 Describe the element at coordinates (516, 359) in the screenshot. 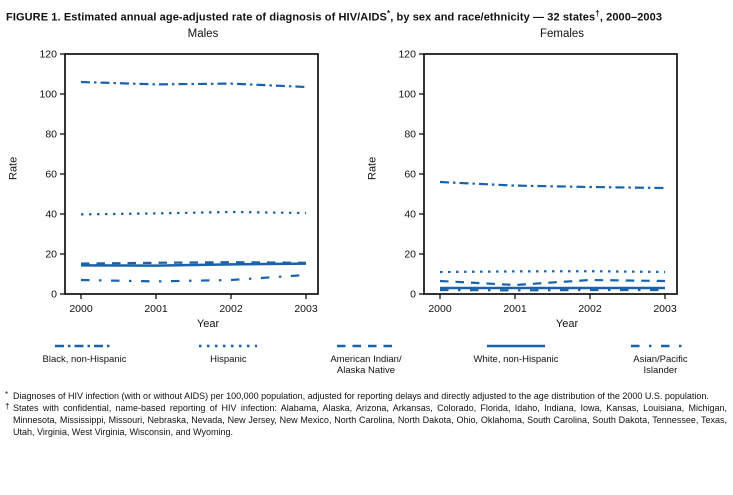

I see `legend-label: White, non-Hispanic` at that location.